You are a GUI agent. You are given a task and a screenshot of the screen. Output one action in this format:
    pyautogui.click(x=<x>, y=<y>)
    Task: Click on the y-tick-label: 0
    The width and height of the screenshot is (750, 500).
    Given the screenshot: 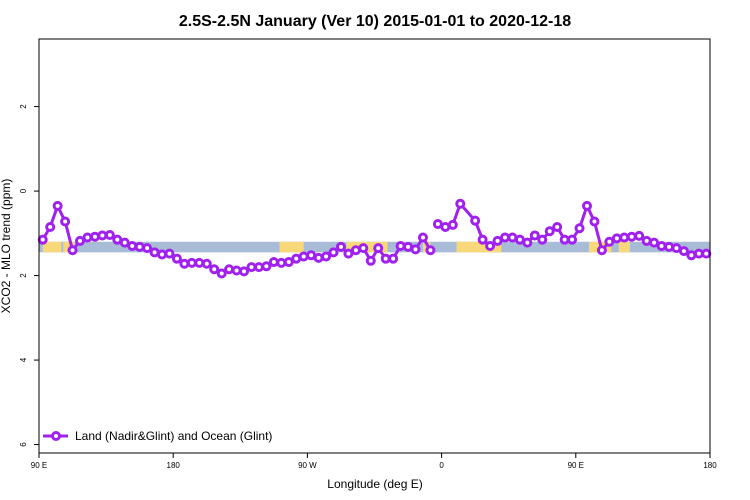 What is the action you would take?
    pyautogui.click(x=23, y=190)
    